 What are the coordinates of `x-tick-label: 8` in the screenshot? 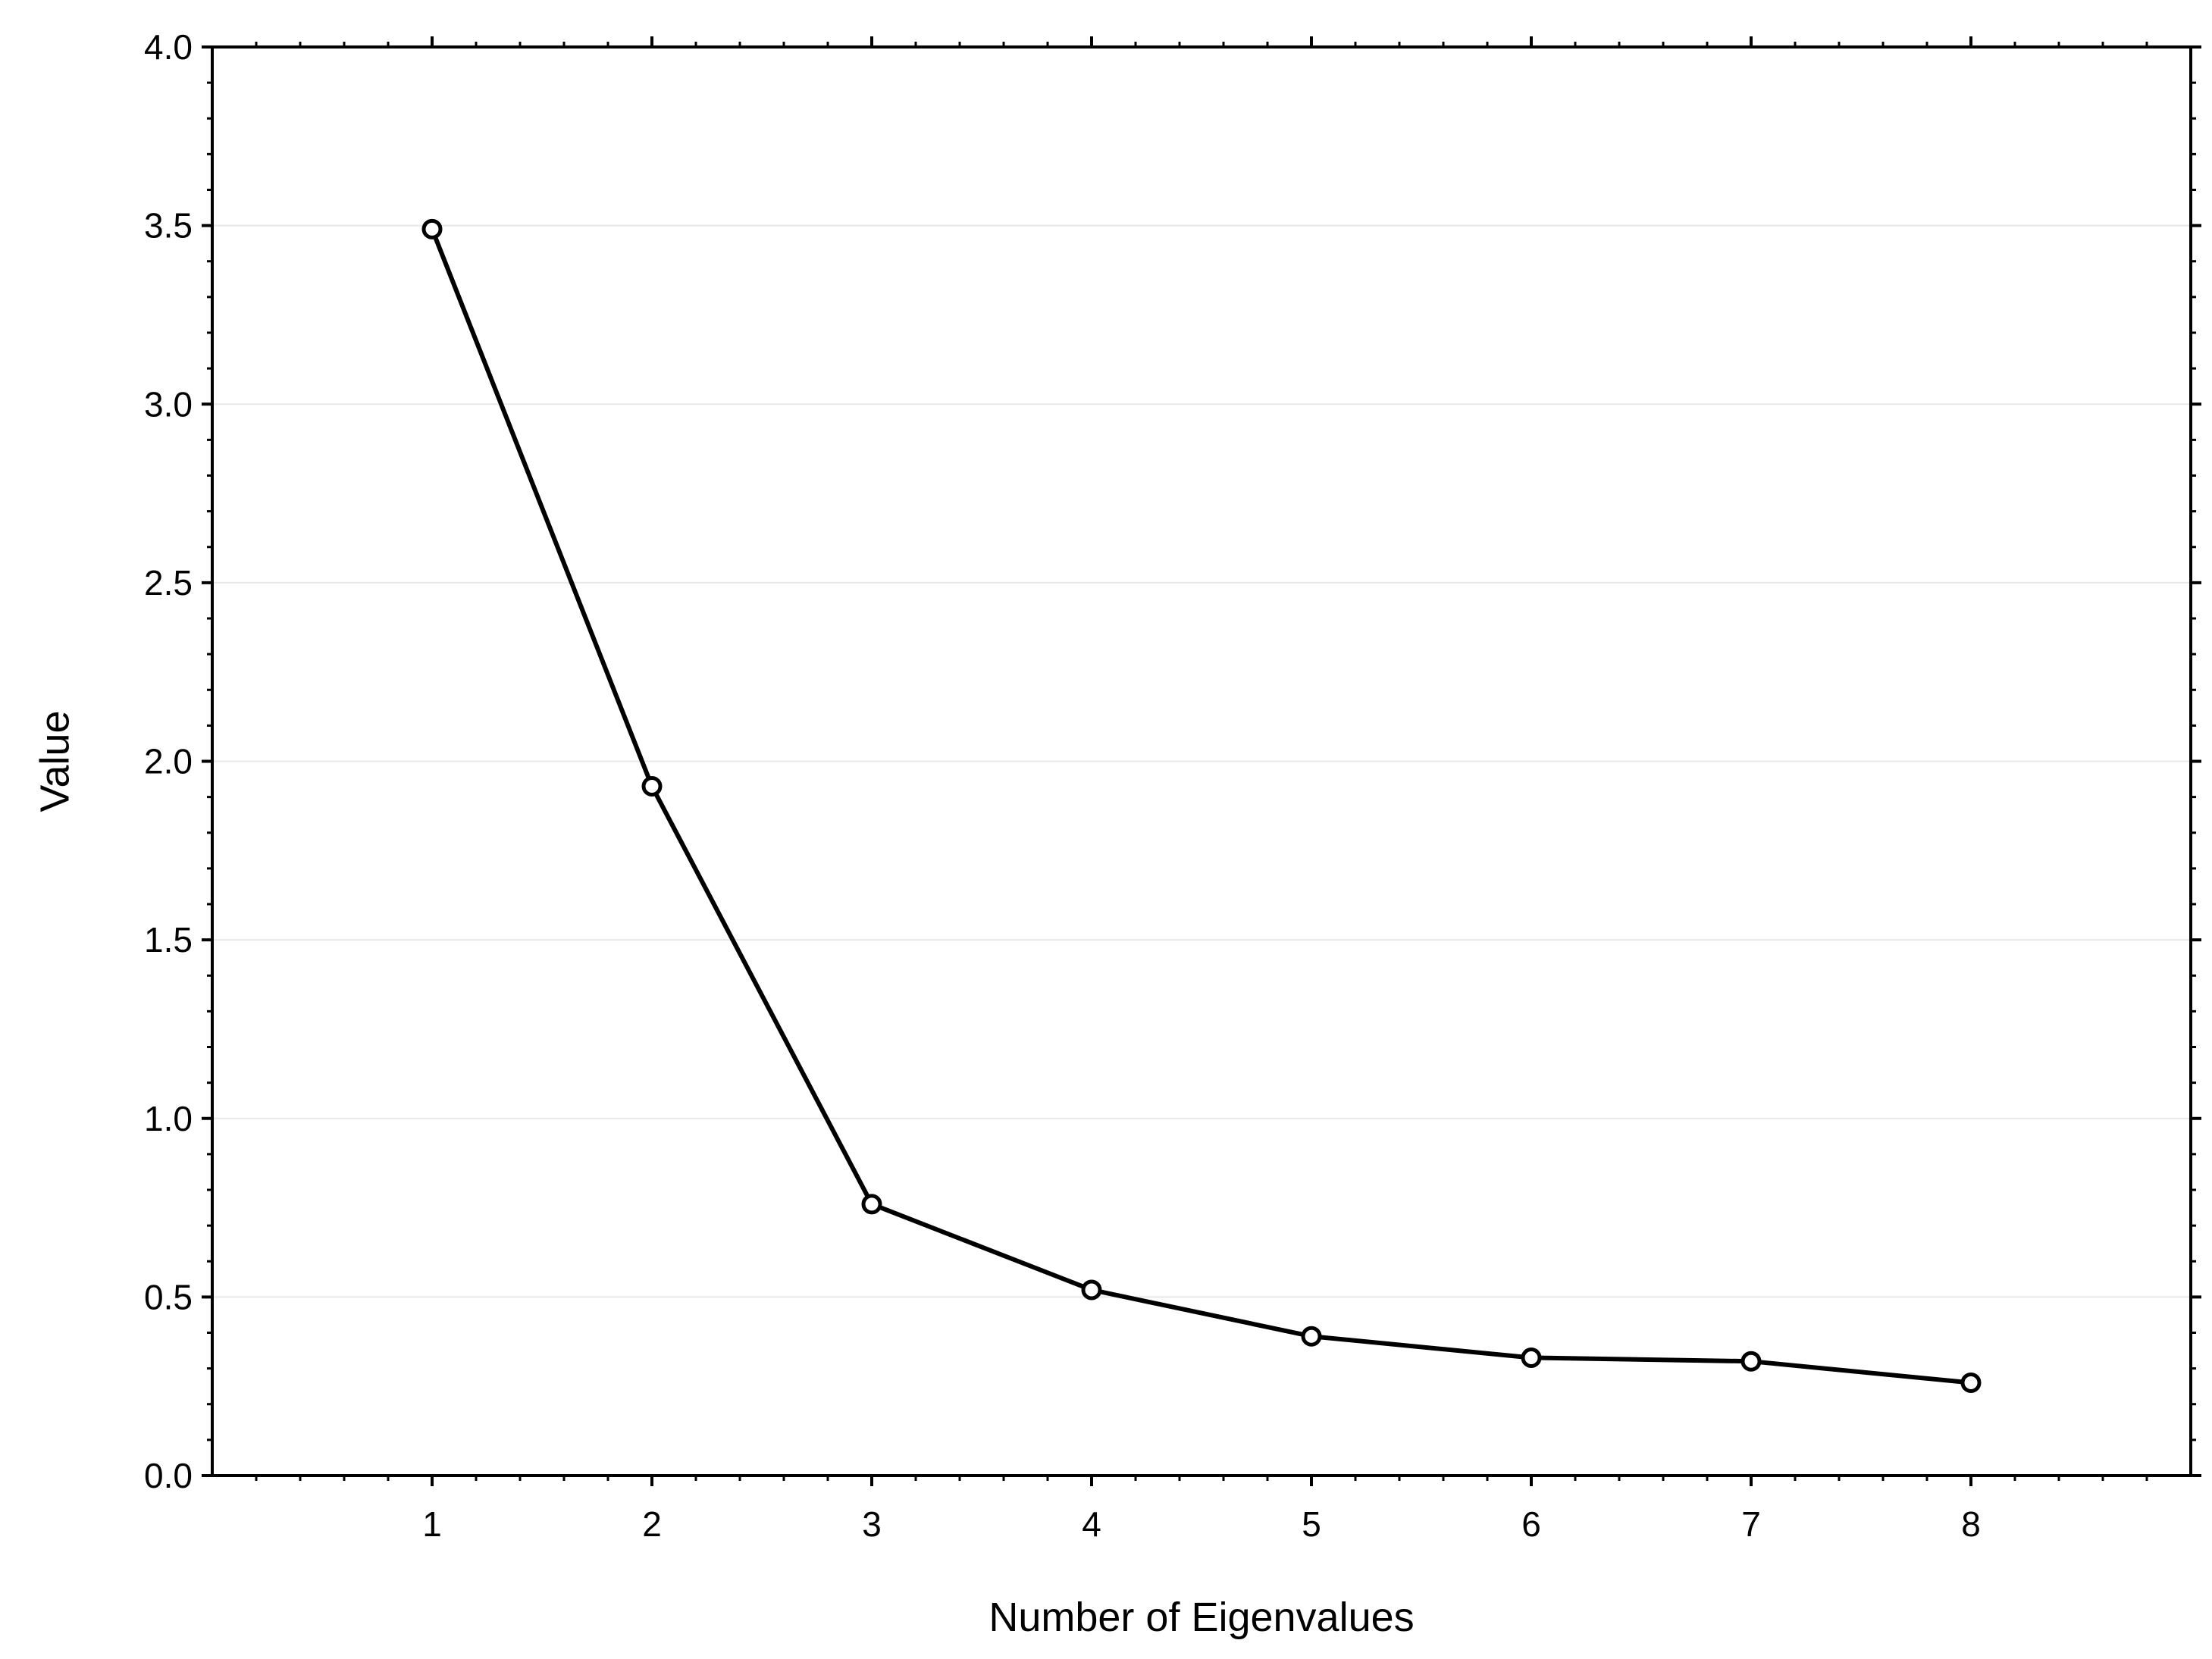 It's located at (1971, 1524).